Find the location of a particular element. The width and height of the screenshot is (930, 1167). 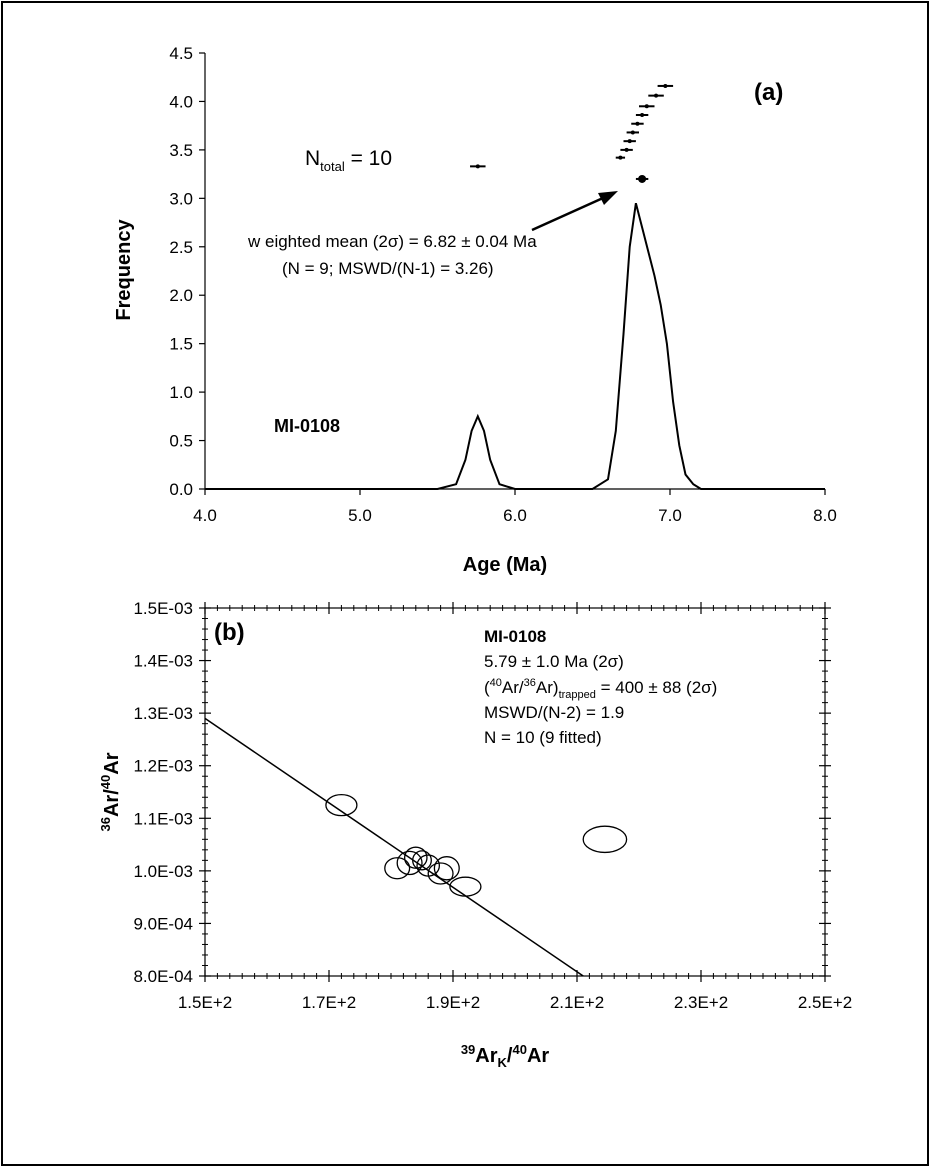

n-fitted-label: N = 10 (9 fitted) is located at coordinates (543, 737).